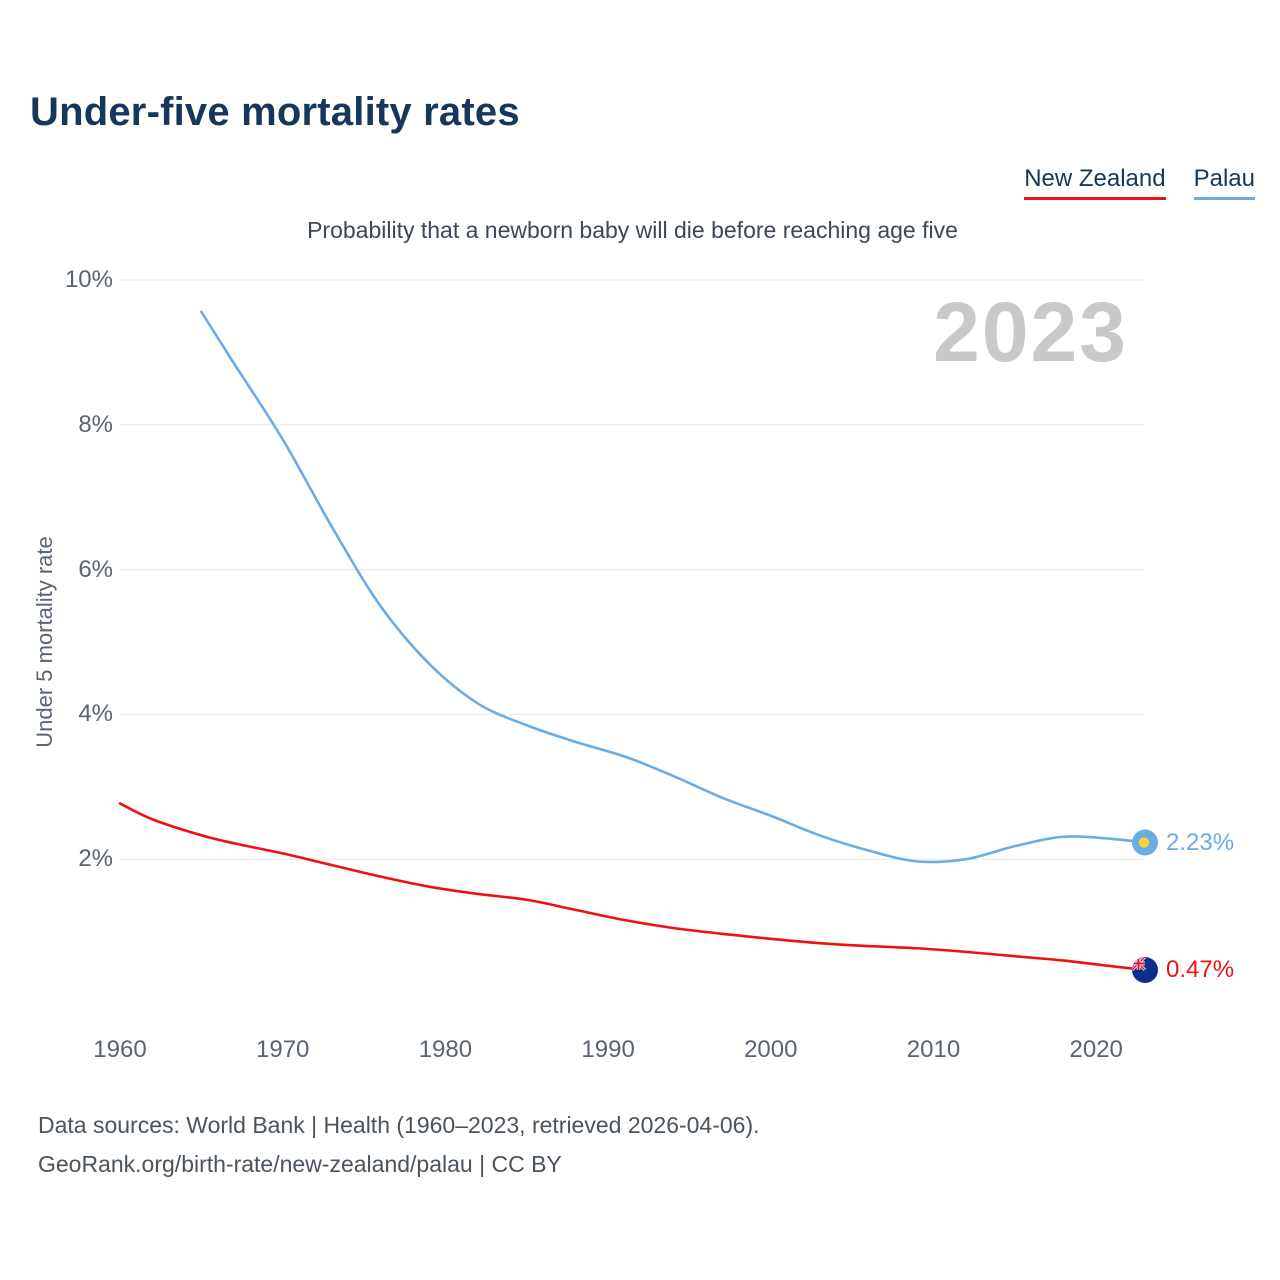 The width and height of the screenshot is (1280, 1280). I want to click on y-tick-label: 4%, so click(95, 714).